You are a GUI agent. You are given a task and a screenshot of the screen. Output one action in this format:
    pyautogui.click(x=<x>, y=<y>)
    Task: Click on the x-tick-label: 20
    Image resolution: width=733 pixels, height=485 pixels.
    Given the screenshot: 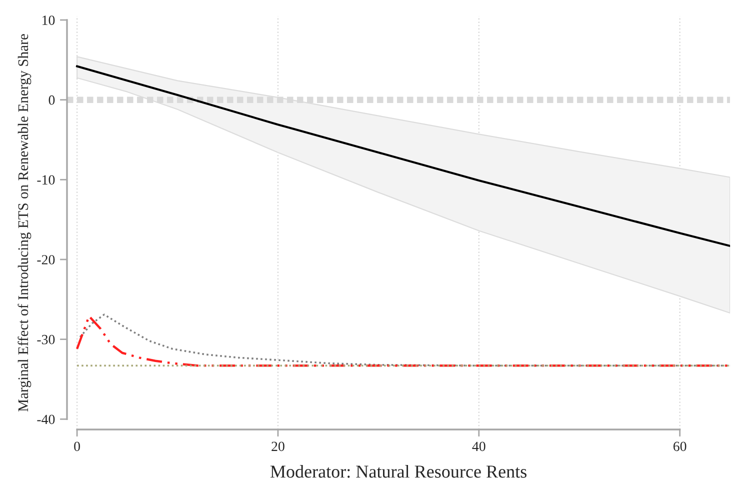 What is the action you would take?
    pyautogui.click(x=278, y=447)
    